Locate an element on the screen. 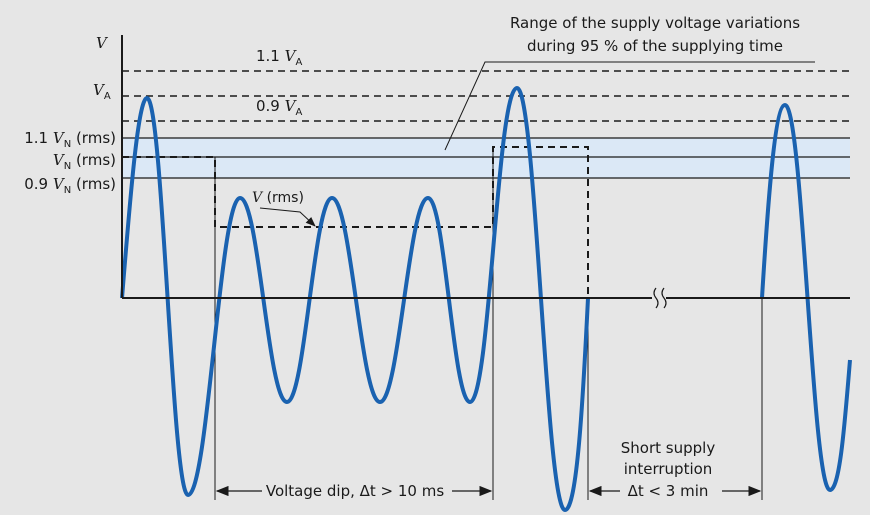 Image resolution: width=870 pixels, height=515 pixels. axis-break is located at coordinates (660, 298).